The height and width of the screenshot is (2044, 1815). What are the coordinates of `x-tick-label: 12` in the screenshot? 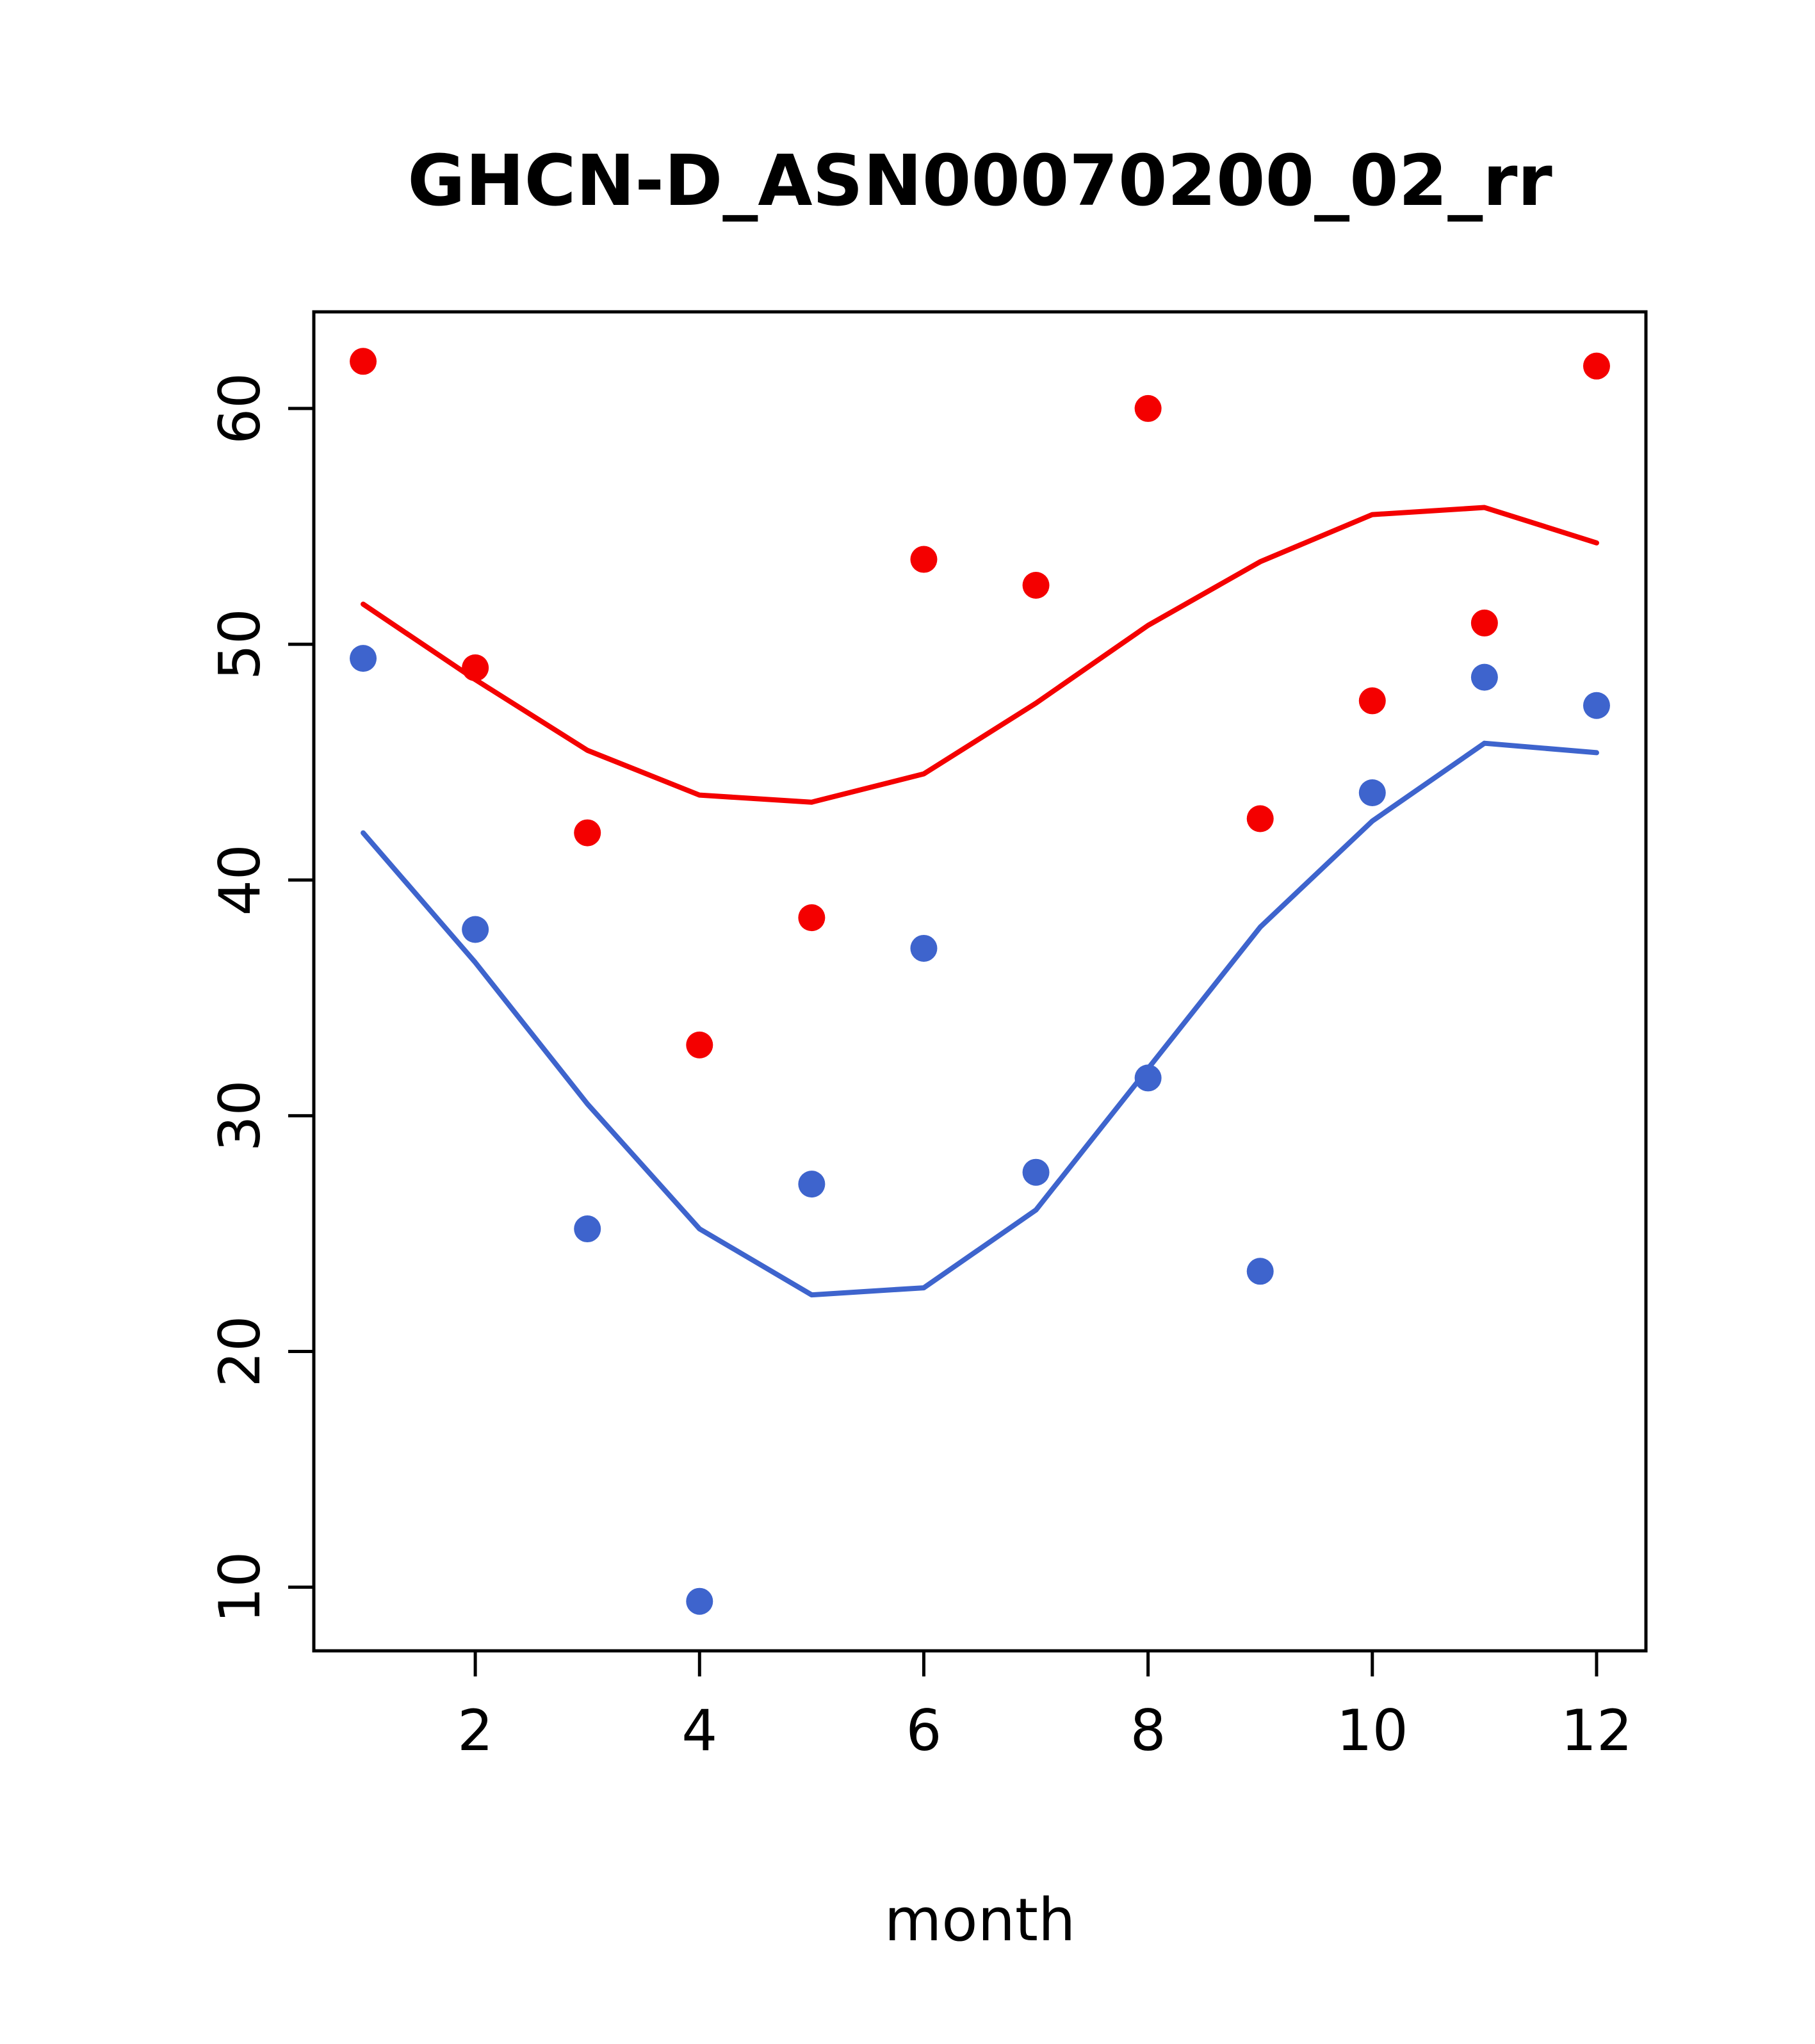 It's located at (1596, 1731).